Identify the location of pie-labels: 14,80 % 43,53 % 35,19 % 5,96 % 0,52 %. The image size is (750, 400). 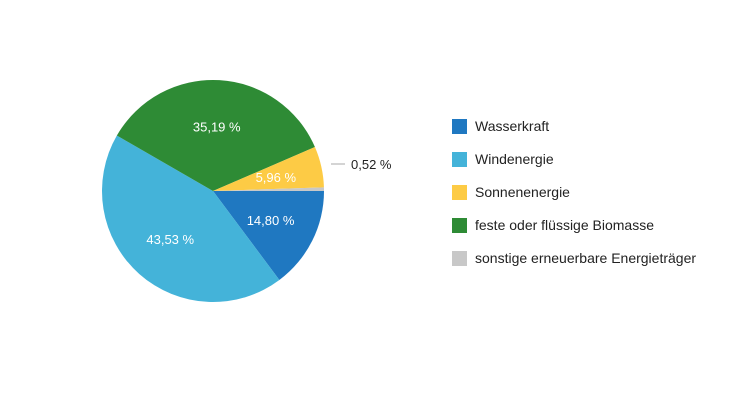
(269, 183).